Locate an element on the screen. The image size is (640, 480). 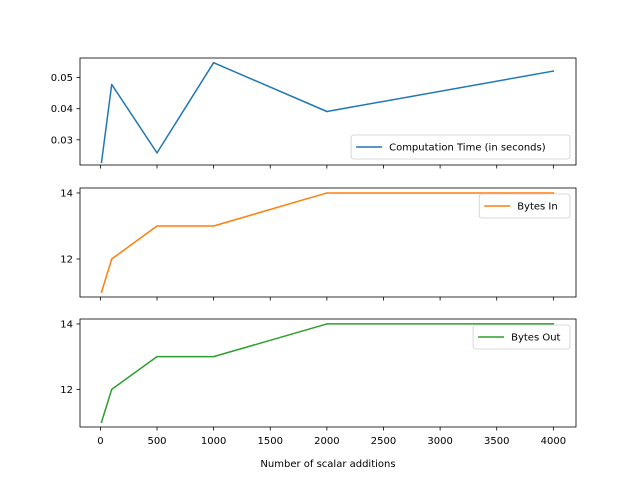
x-tick-label: 2000 is located at coordinates (326, 441).